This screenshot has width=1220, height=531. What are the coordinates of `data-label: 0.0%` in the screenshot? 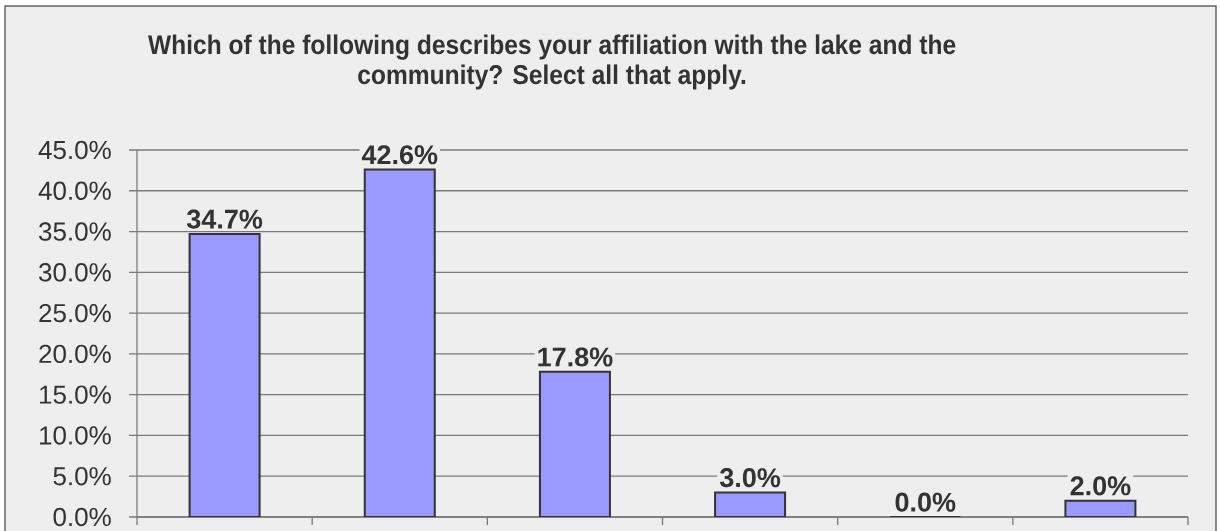 It's located at (925, 502).